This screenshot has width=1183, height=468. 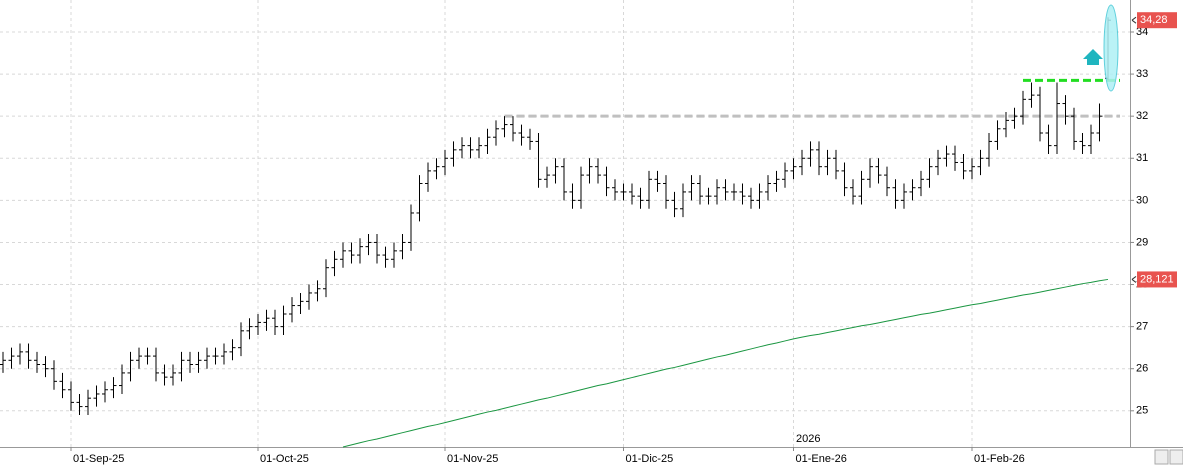 What do you see at coordinates (1142, 411) in the screenshot?
I see `y-tick-label: 25` at bounding box center [1142, 411].